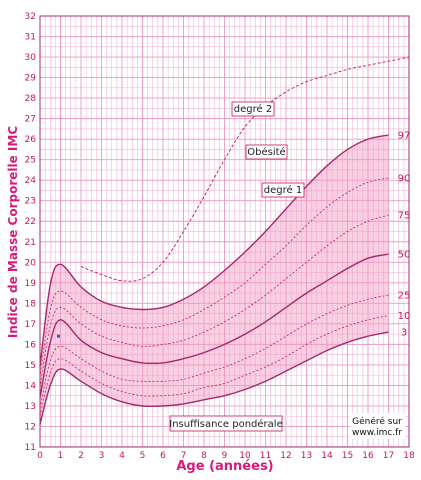  Describe the element at coordinates (30, 366) in the screenshot. I see `y-tick-label: 15` at that location.